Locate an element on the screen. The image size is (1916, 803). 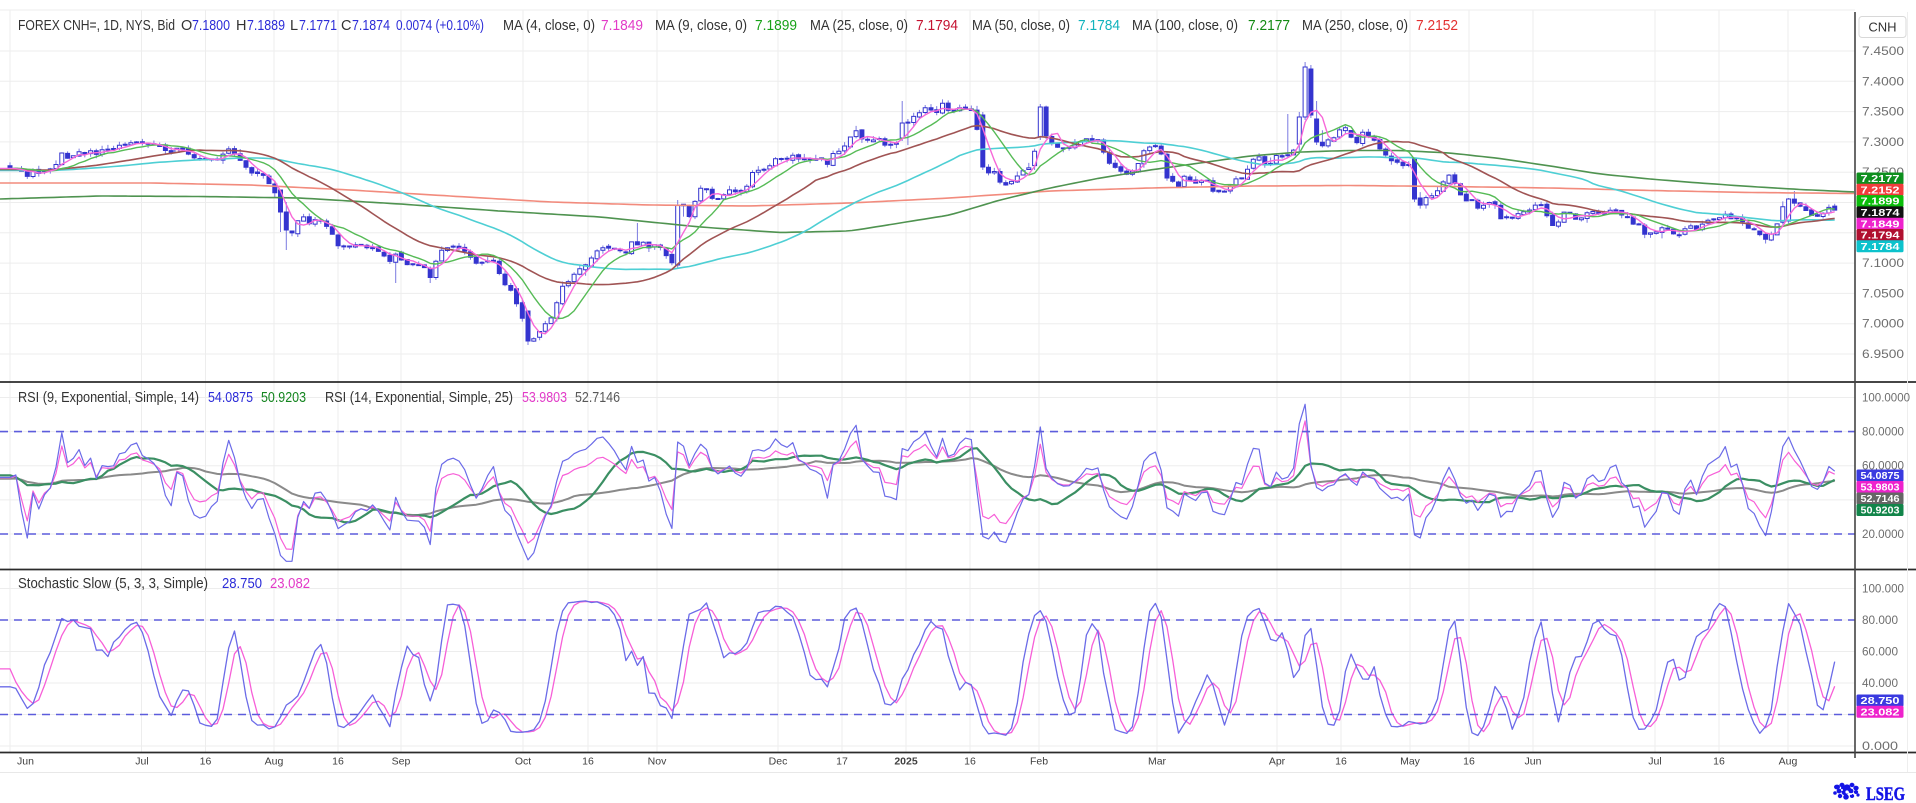
svg-text:RSI (14, Exponential, Simple,: RSI (14, Exponential, Simple, 25) is located at coordinates (419, 398).